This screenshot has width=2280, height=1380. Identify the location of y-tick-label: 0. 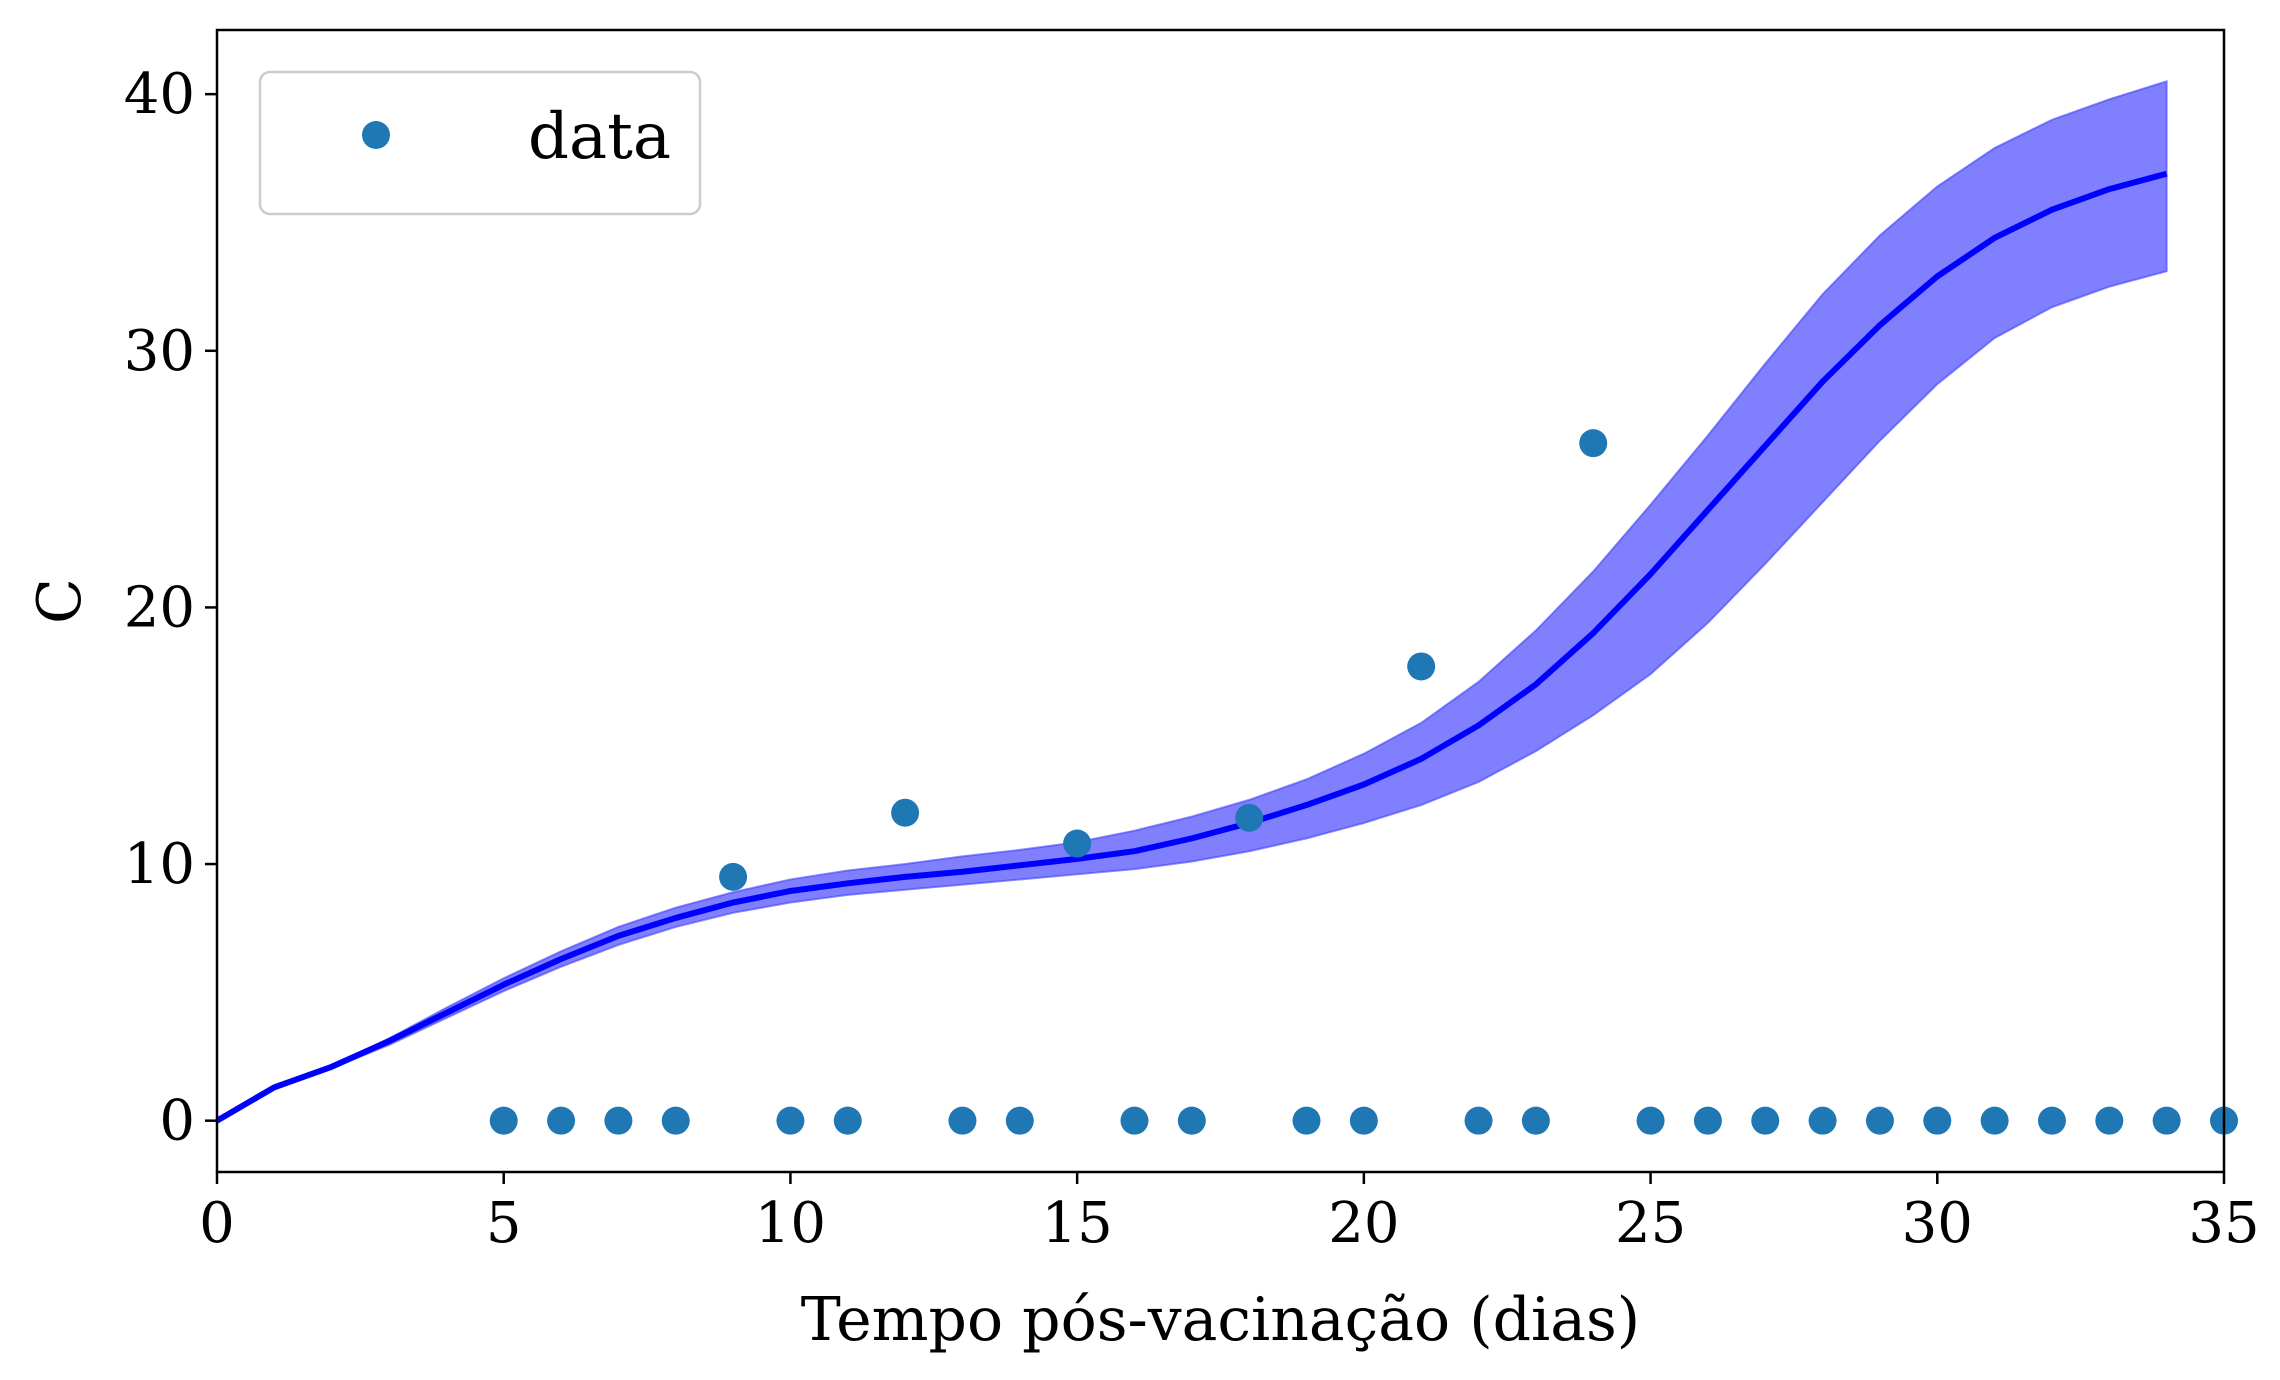
(177, 1121).